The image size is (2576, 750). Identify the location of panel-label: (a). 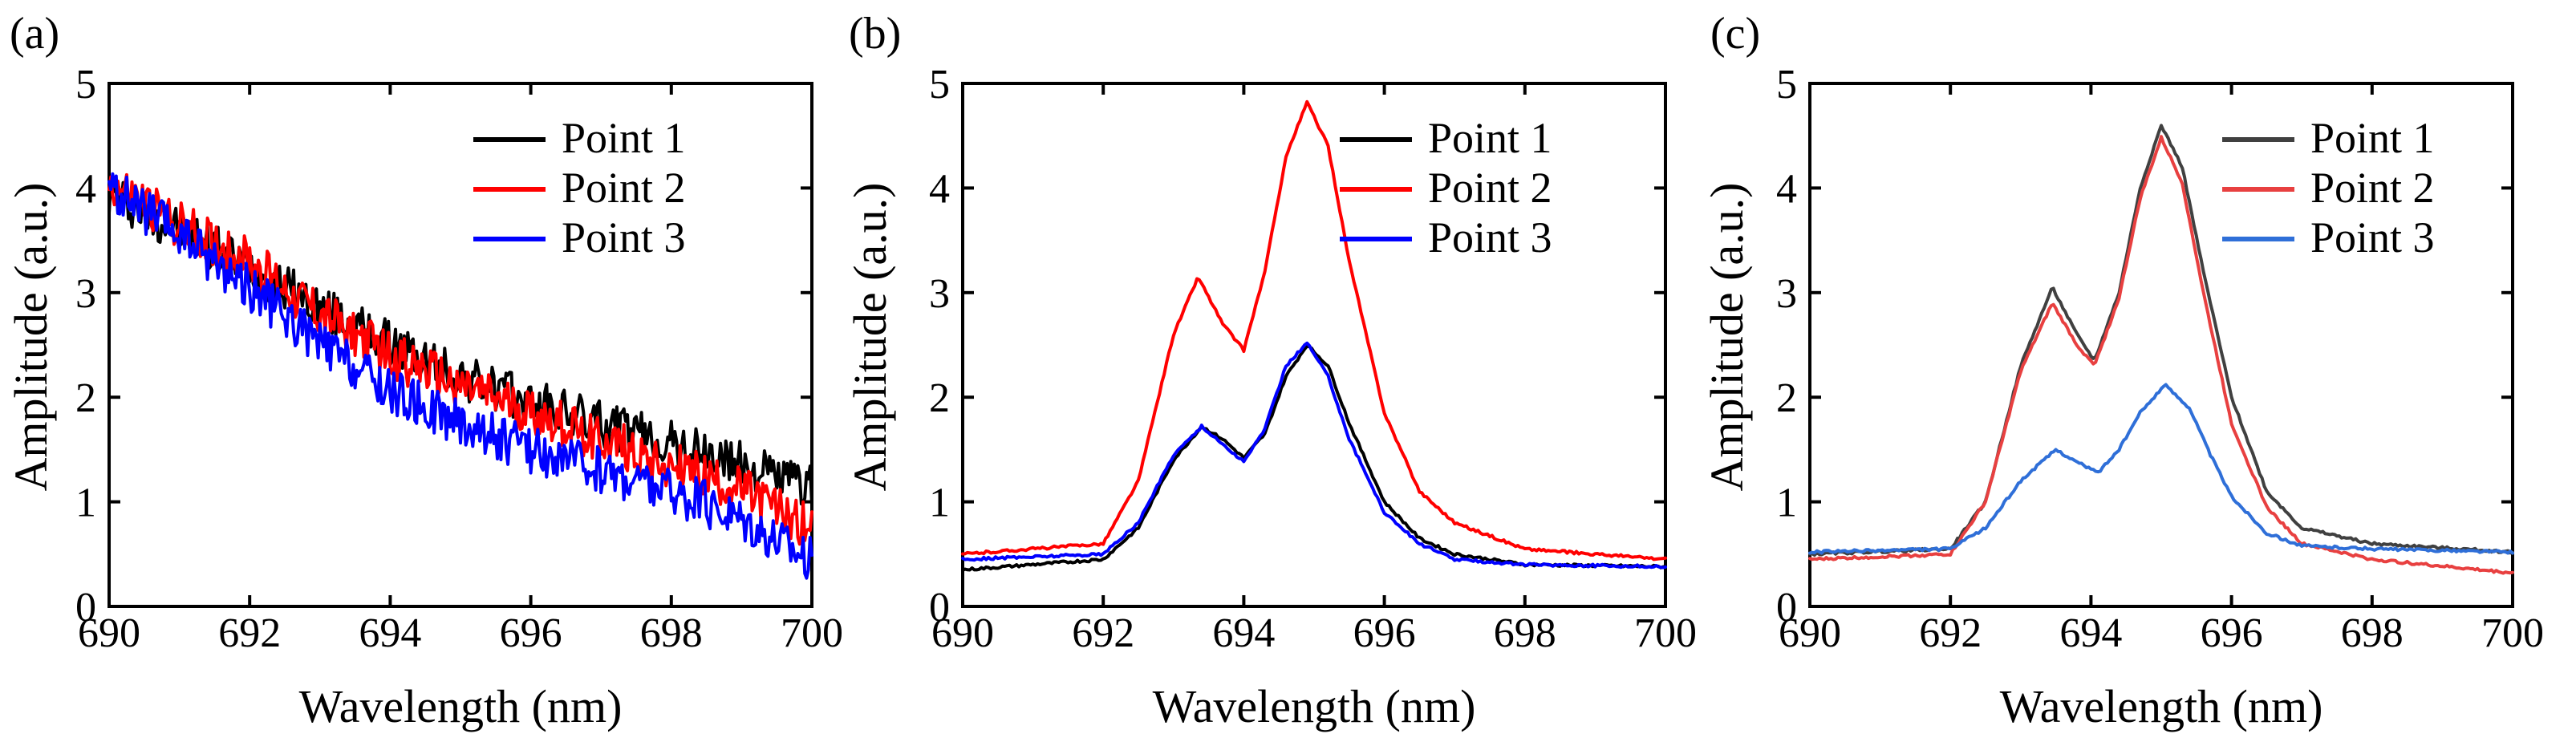
(34, 34).